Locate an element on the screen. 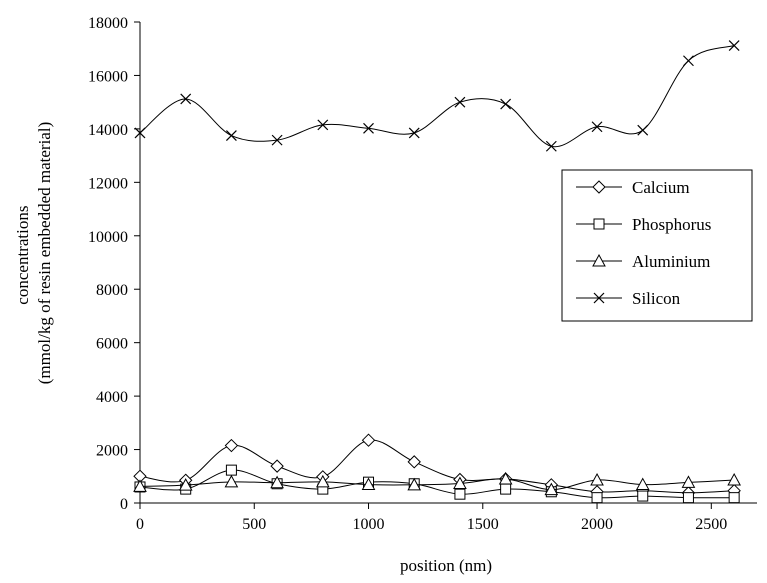 Image resolution: width=767 pixels, height=583 pixels. y-tick-label: 14000 is located at coordinates (108, 130).